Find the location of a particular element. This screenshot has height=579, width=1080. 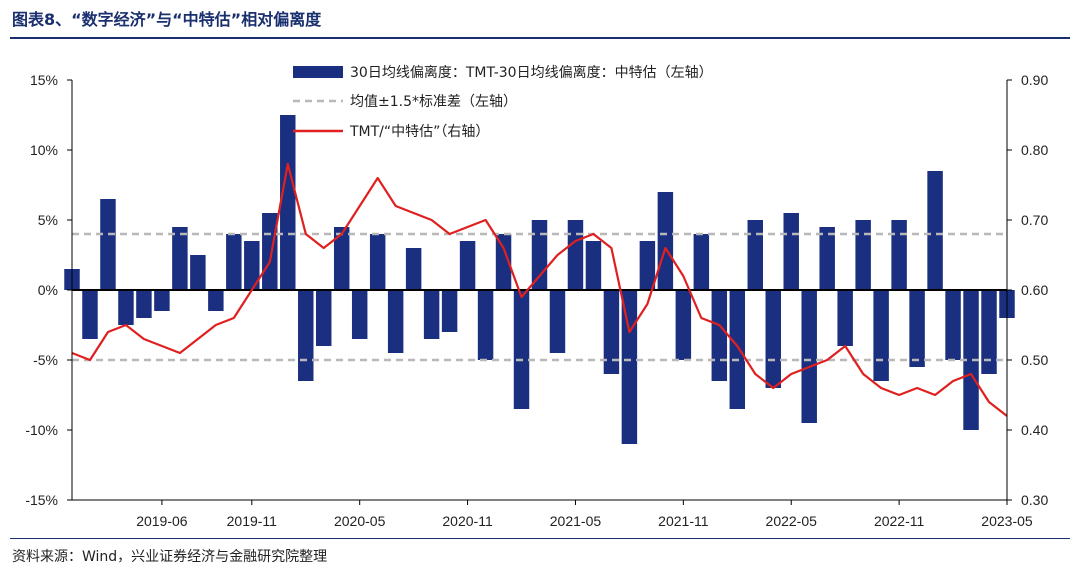

x-tick-label: 2020-05 is located at coordinates (360, 521).